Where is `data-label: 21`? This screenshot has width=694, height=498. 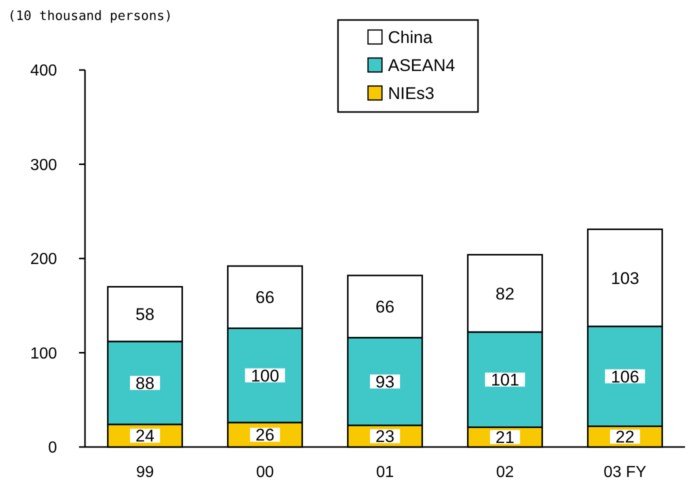
data-label: 21 is located at coordinates (505, 438).